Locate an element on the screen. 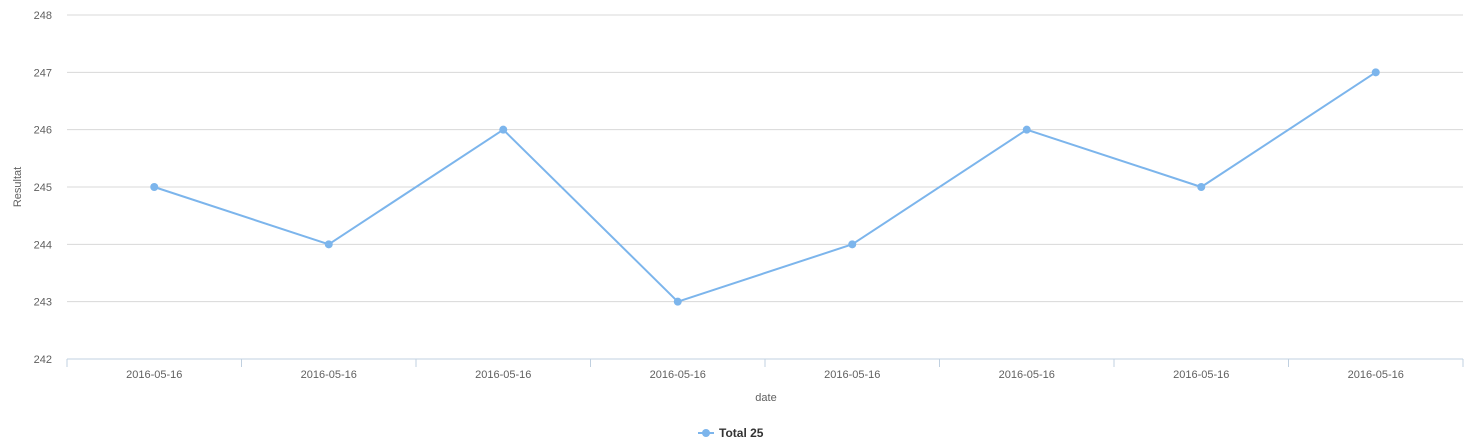 The width and height of the screenshot is (1469, 447). legend: Total 25 is located at coordinates (731, 433).